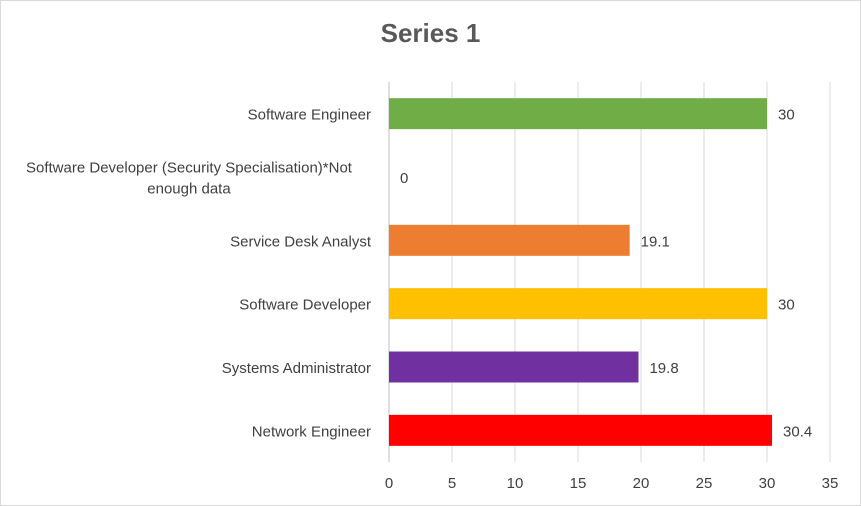  I want to click on x-tick-label: 20, so click(641, 483).